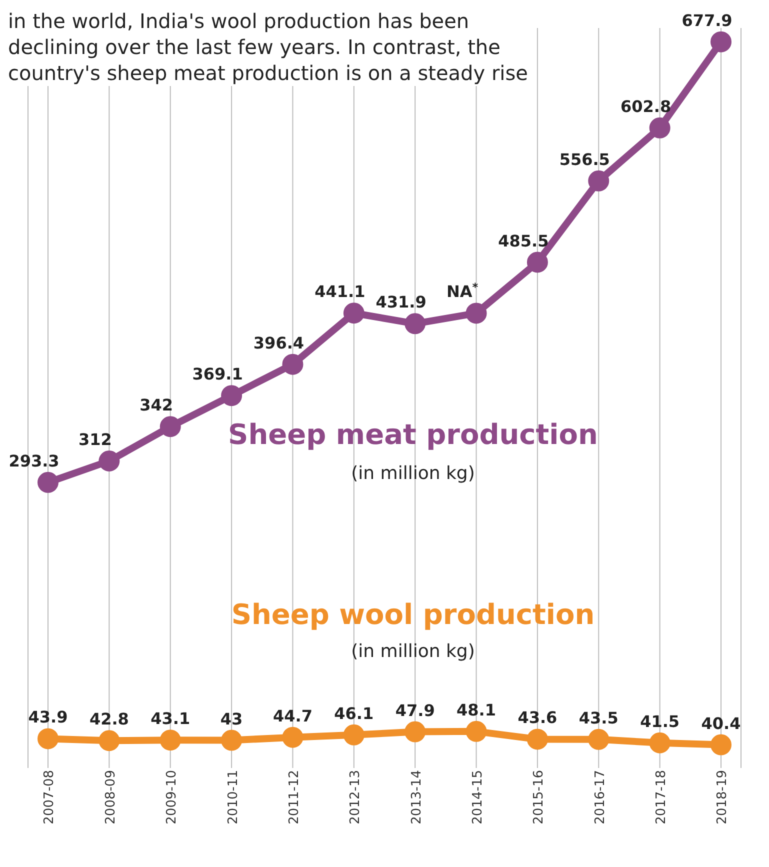  I want to click on data-label: 396.4, so click(278, 342).